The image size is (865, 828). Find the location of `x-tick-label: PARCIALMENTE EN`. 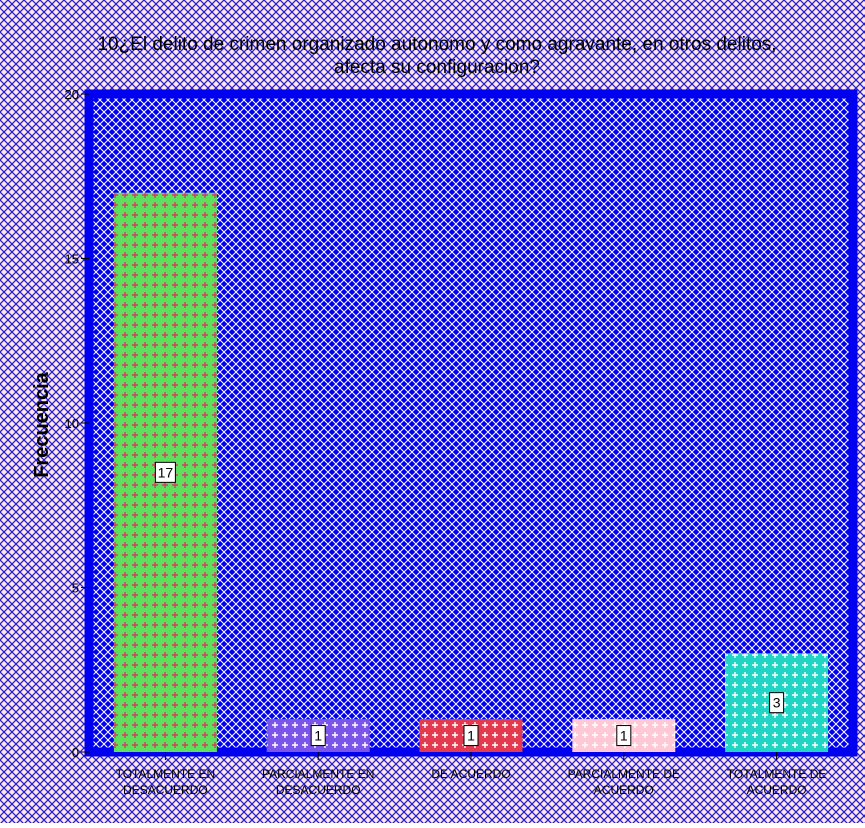

x-tick-label: PARCIALMENTE EN is located at coordinates (318, 774).